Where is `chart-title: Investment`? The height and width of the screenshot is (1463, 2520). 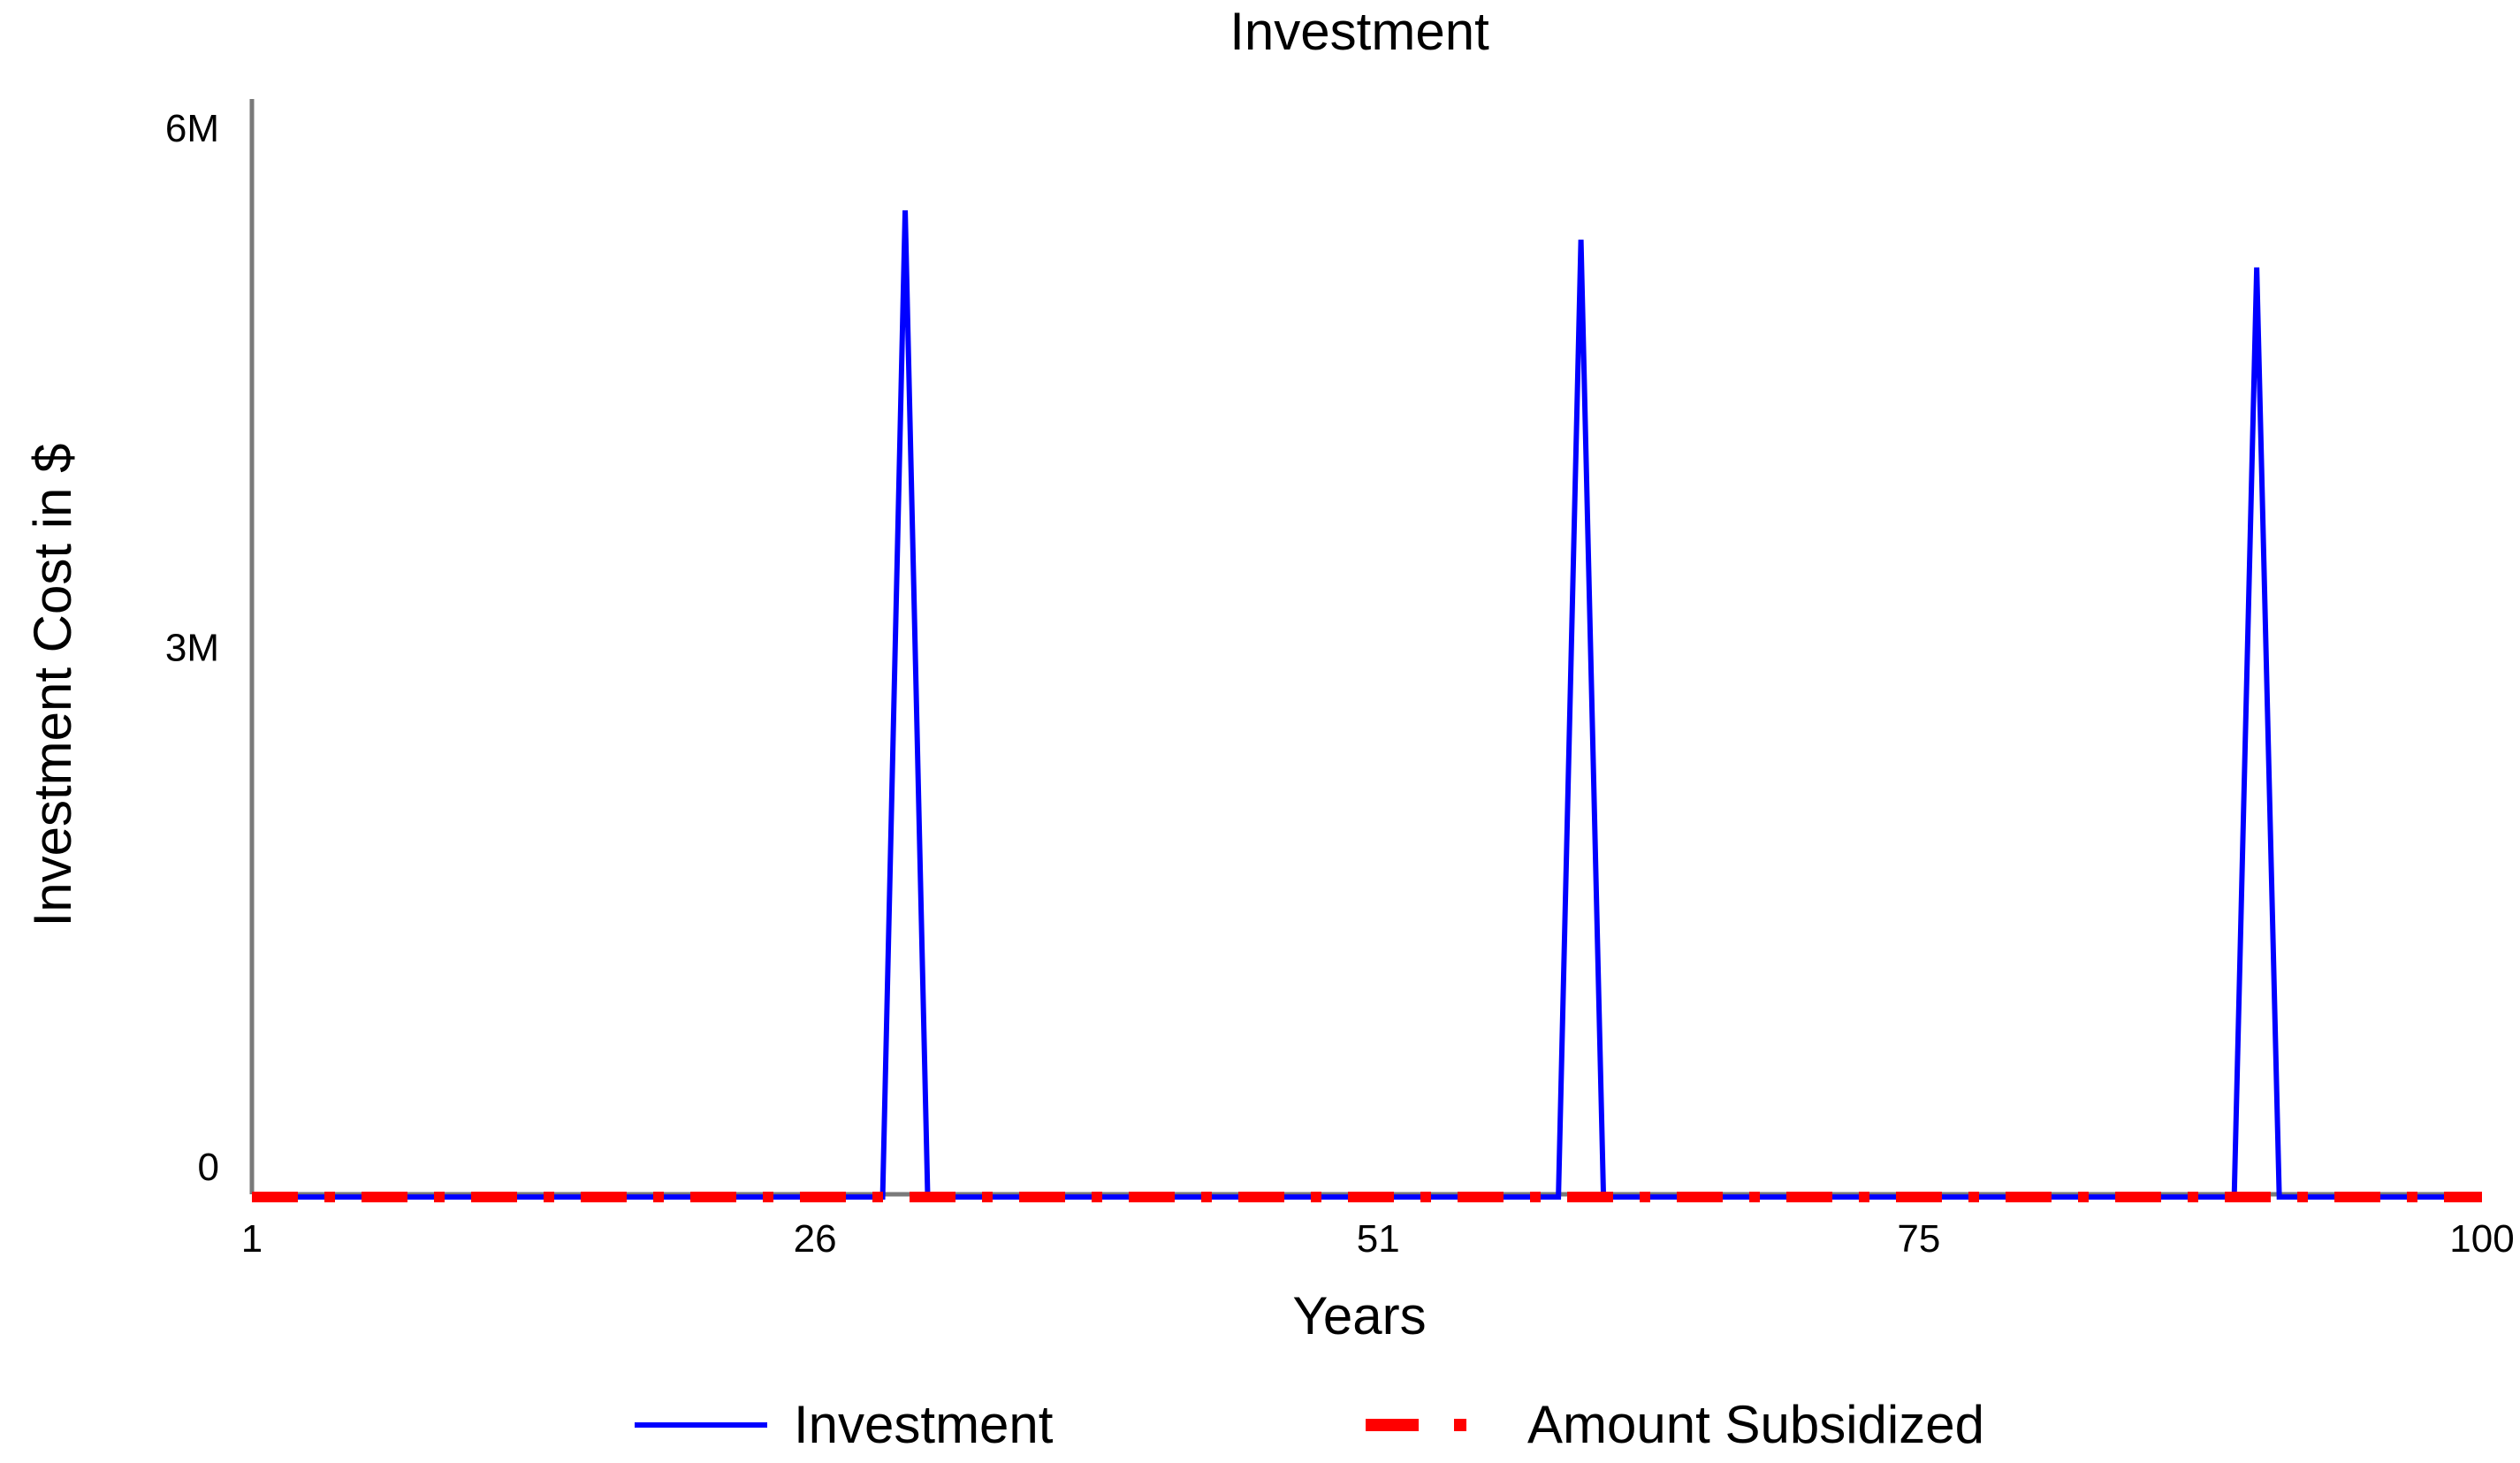
chart-title: Investment is located at coordinates (1359, 31).